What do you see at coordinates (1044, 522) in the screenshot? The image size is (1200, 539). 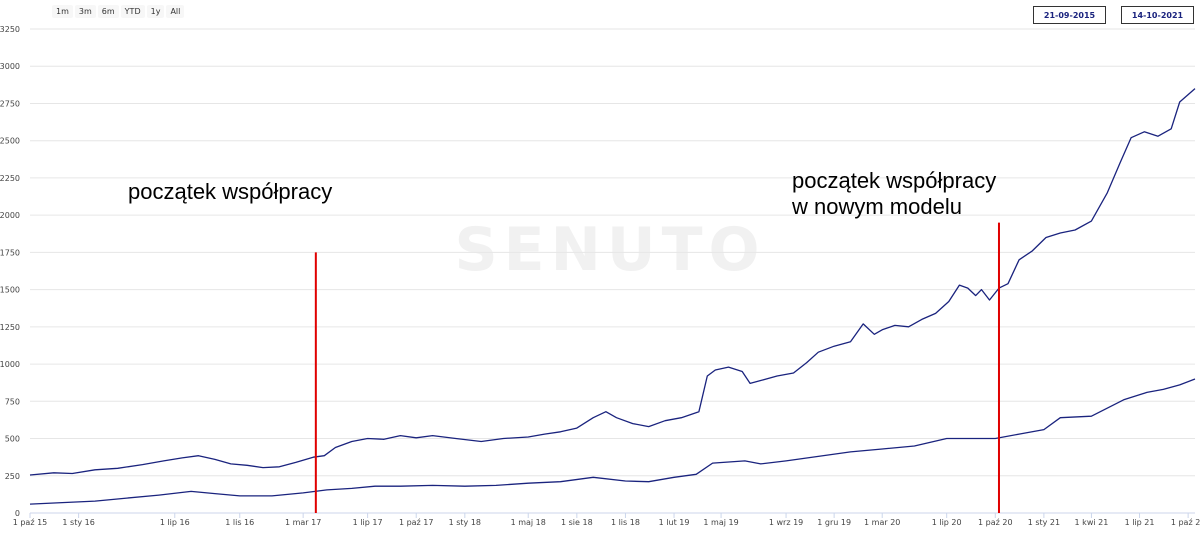 I see `x-tick-label: 1 sty 21` at bounding box center [1044, 522].